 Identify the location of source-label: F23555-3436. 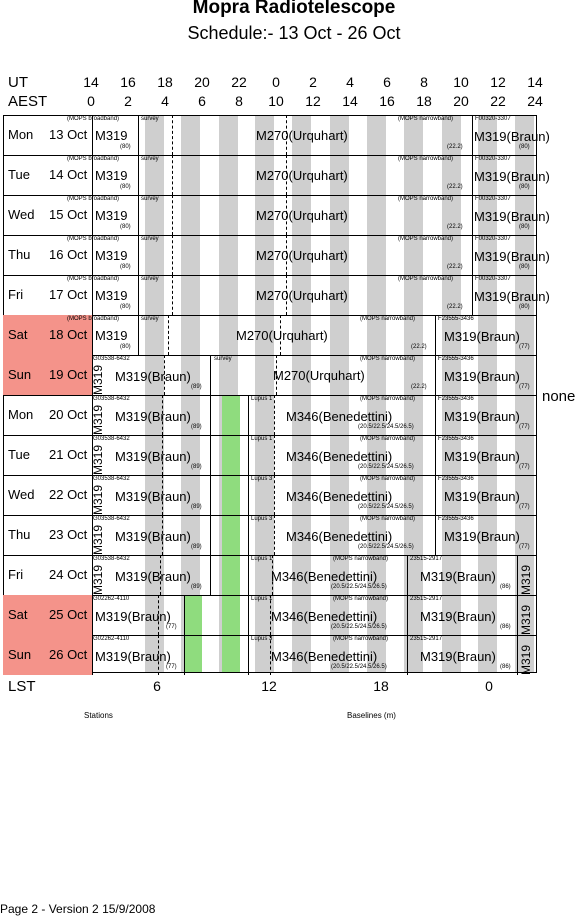
(456, 479).